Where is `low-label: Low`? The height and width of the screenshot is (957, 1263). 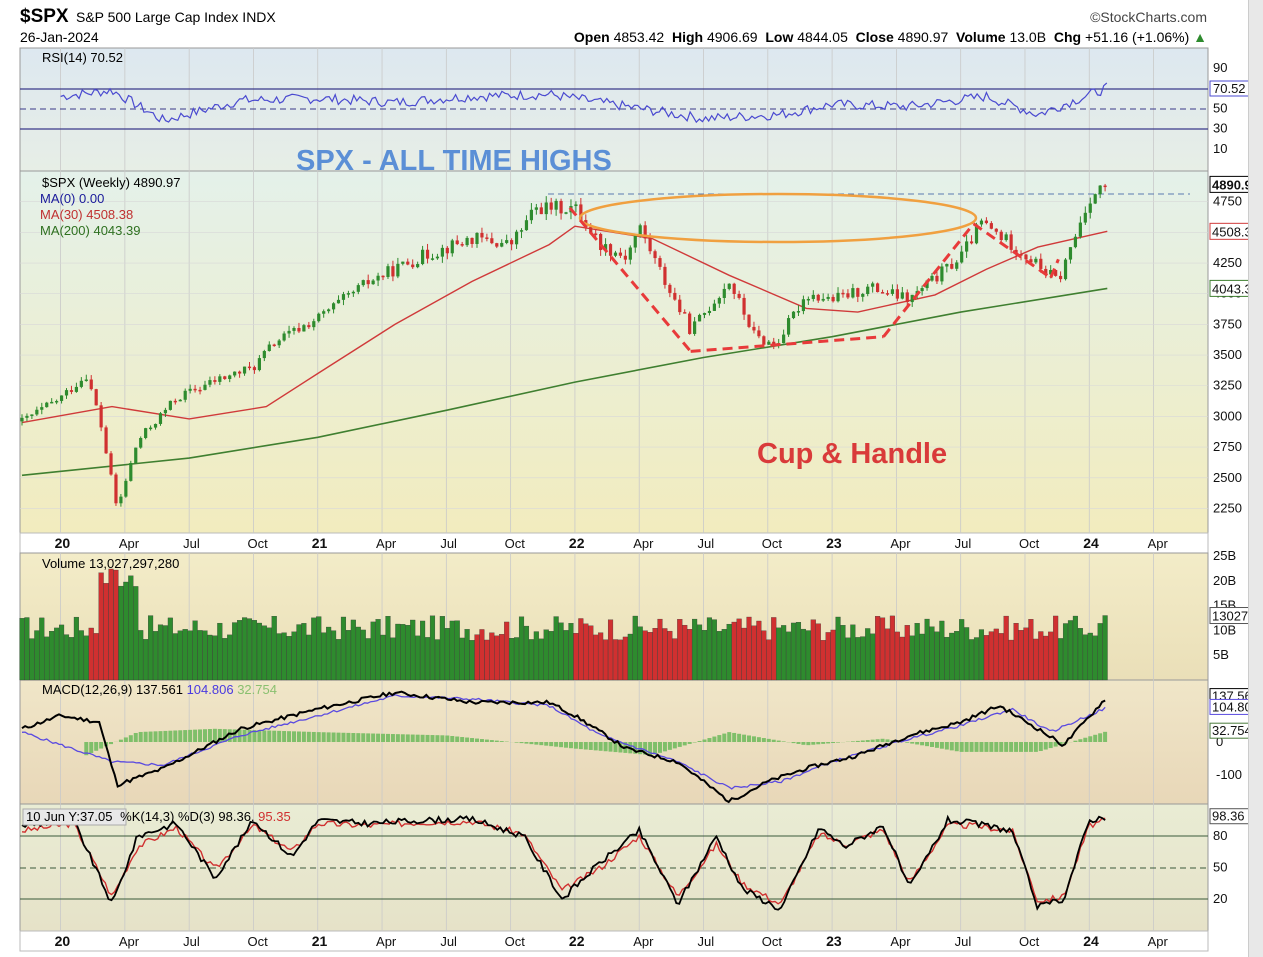 low-label: Low is located at coordinates (779, 37).